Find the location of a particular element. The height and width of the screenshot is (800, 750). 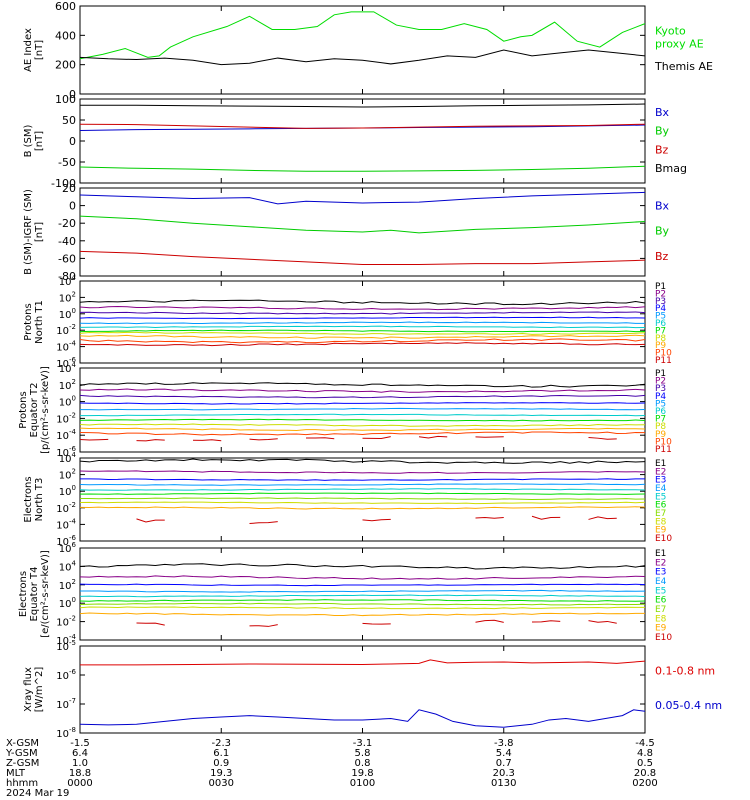

x-row-value: 6.1 is located at coordinates (221, 753).